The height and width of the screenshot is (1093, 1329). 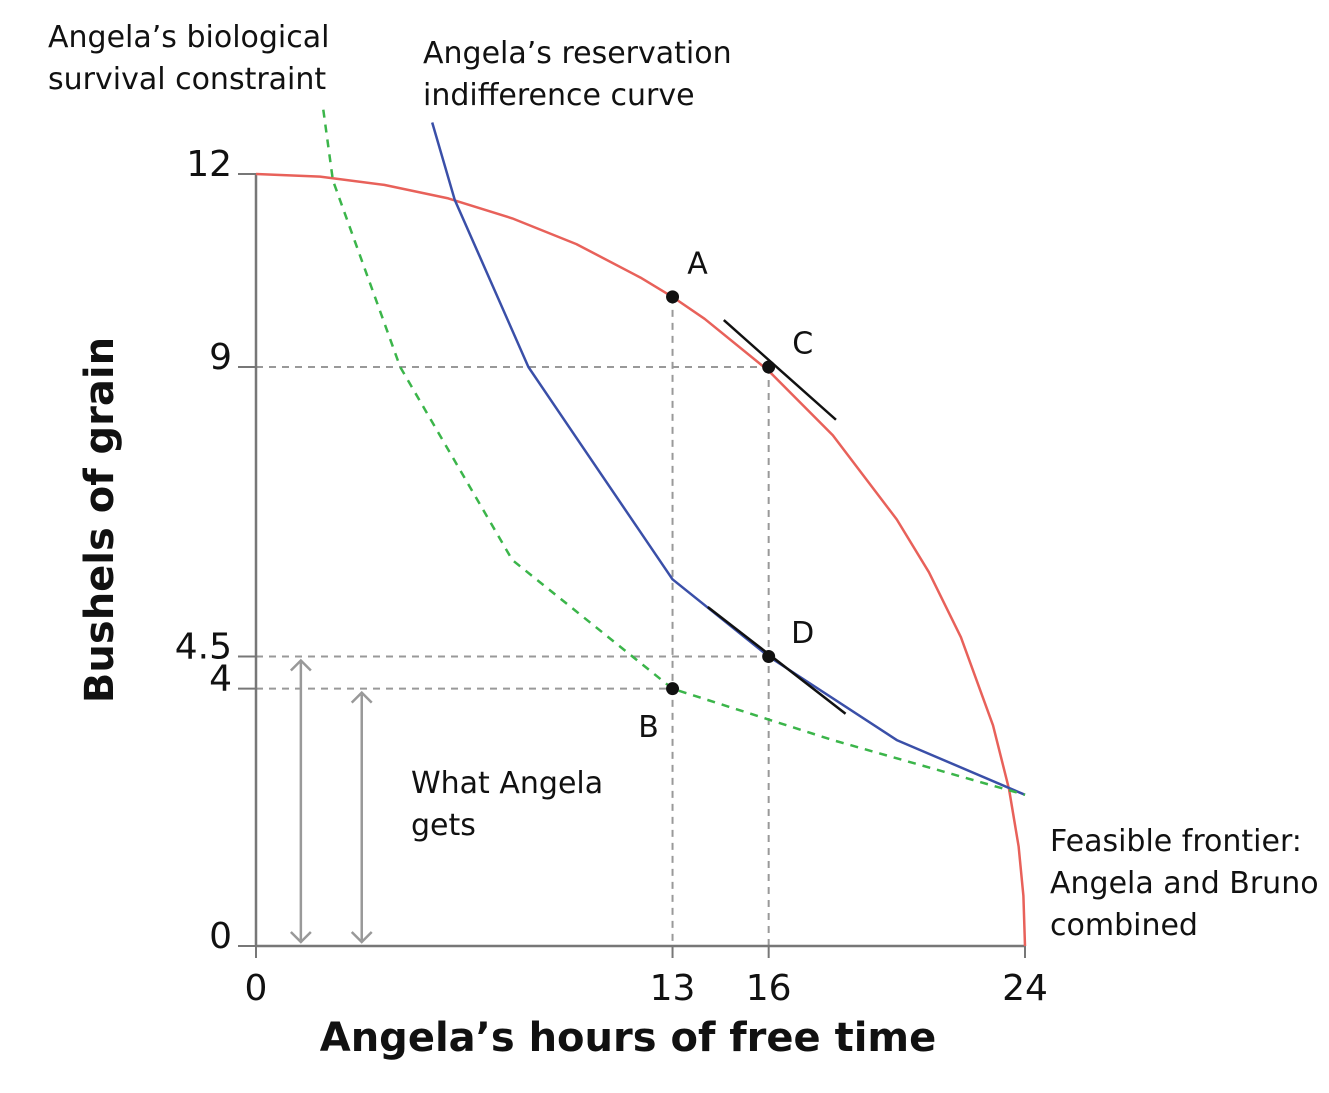 What do you see at coordinates (673, 988) in the screenshot?
I see `x-tick-label: 13` at bounding box center [673, 988].